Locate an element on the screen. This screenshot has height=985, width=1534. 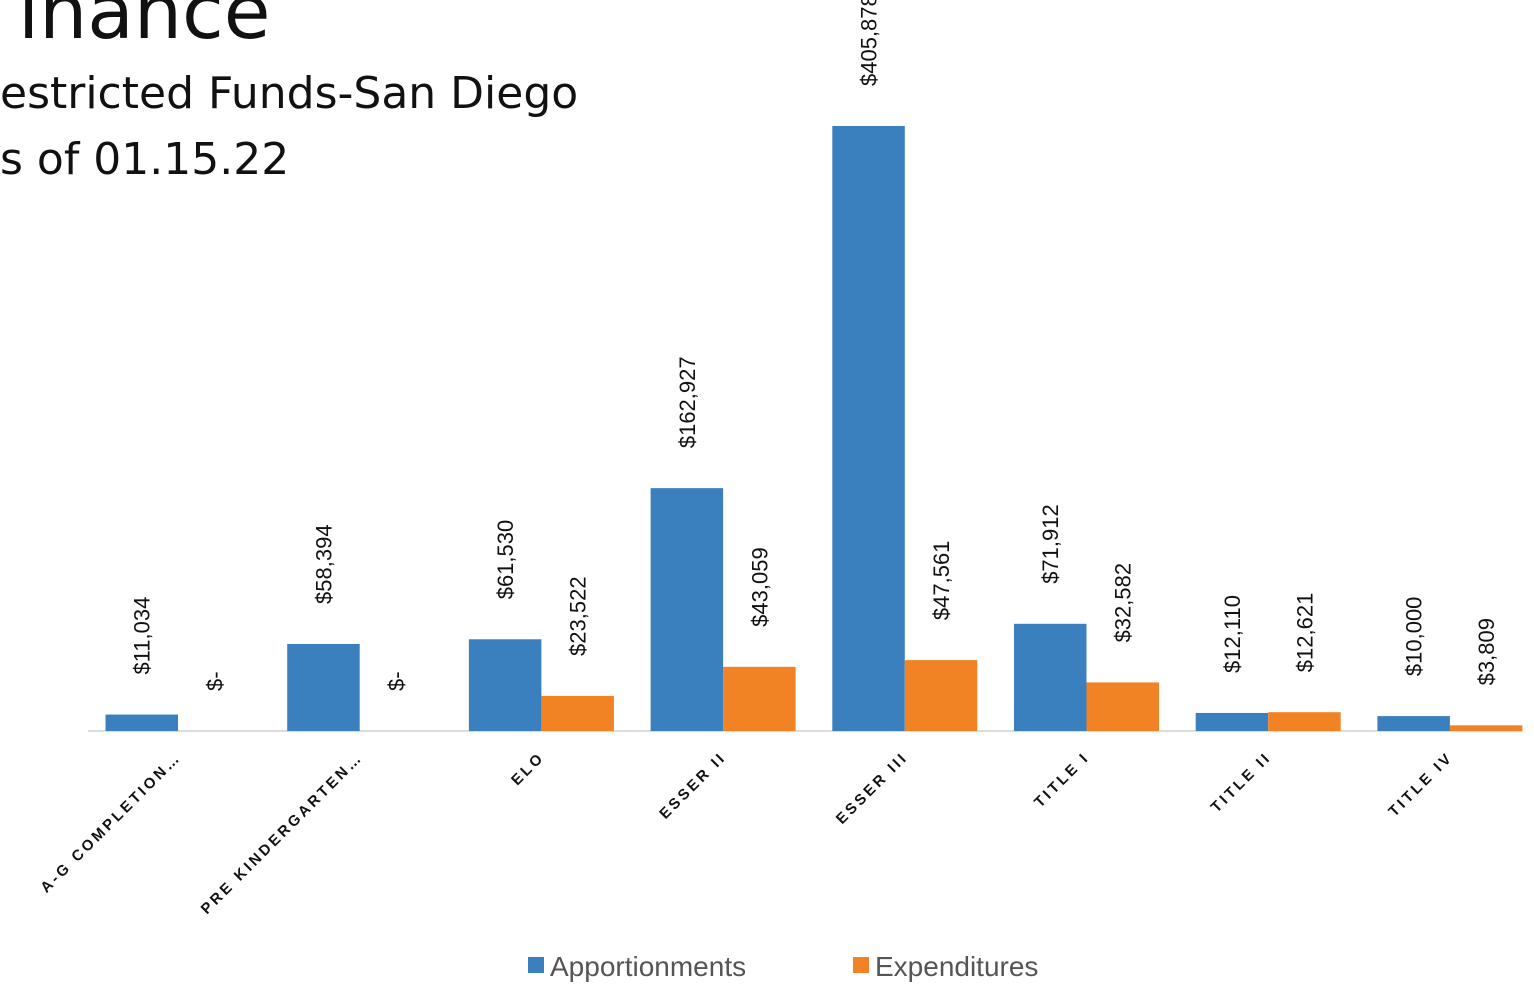
value-label: $71,912 is located at coordinates (1050, 544).